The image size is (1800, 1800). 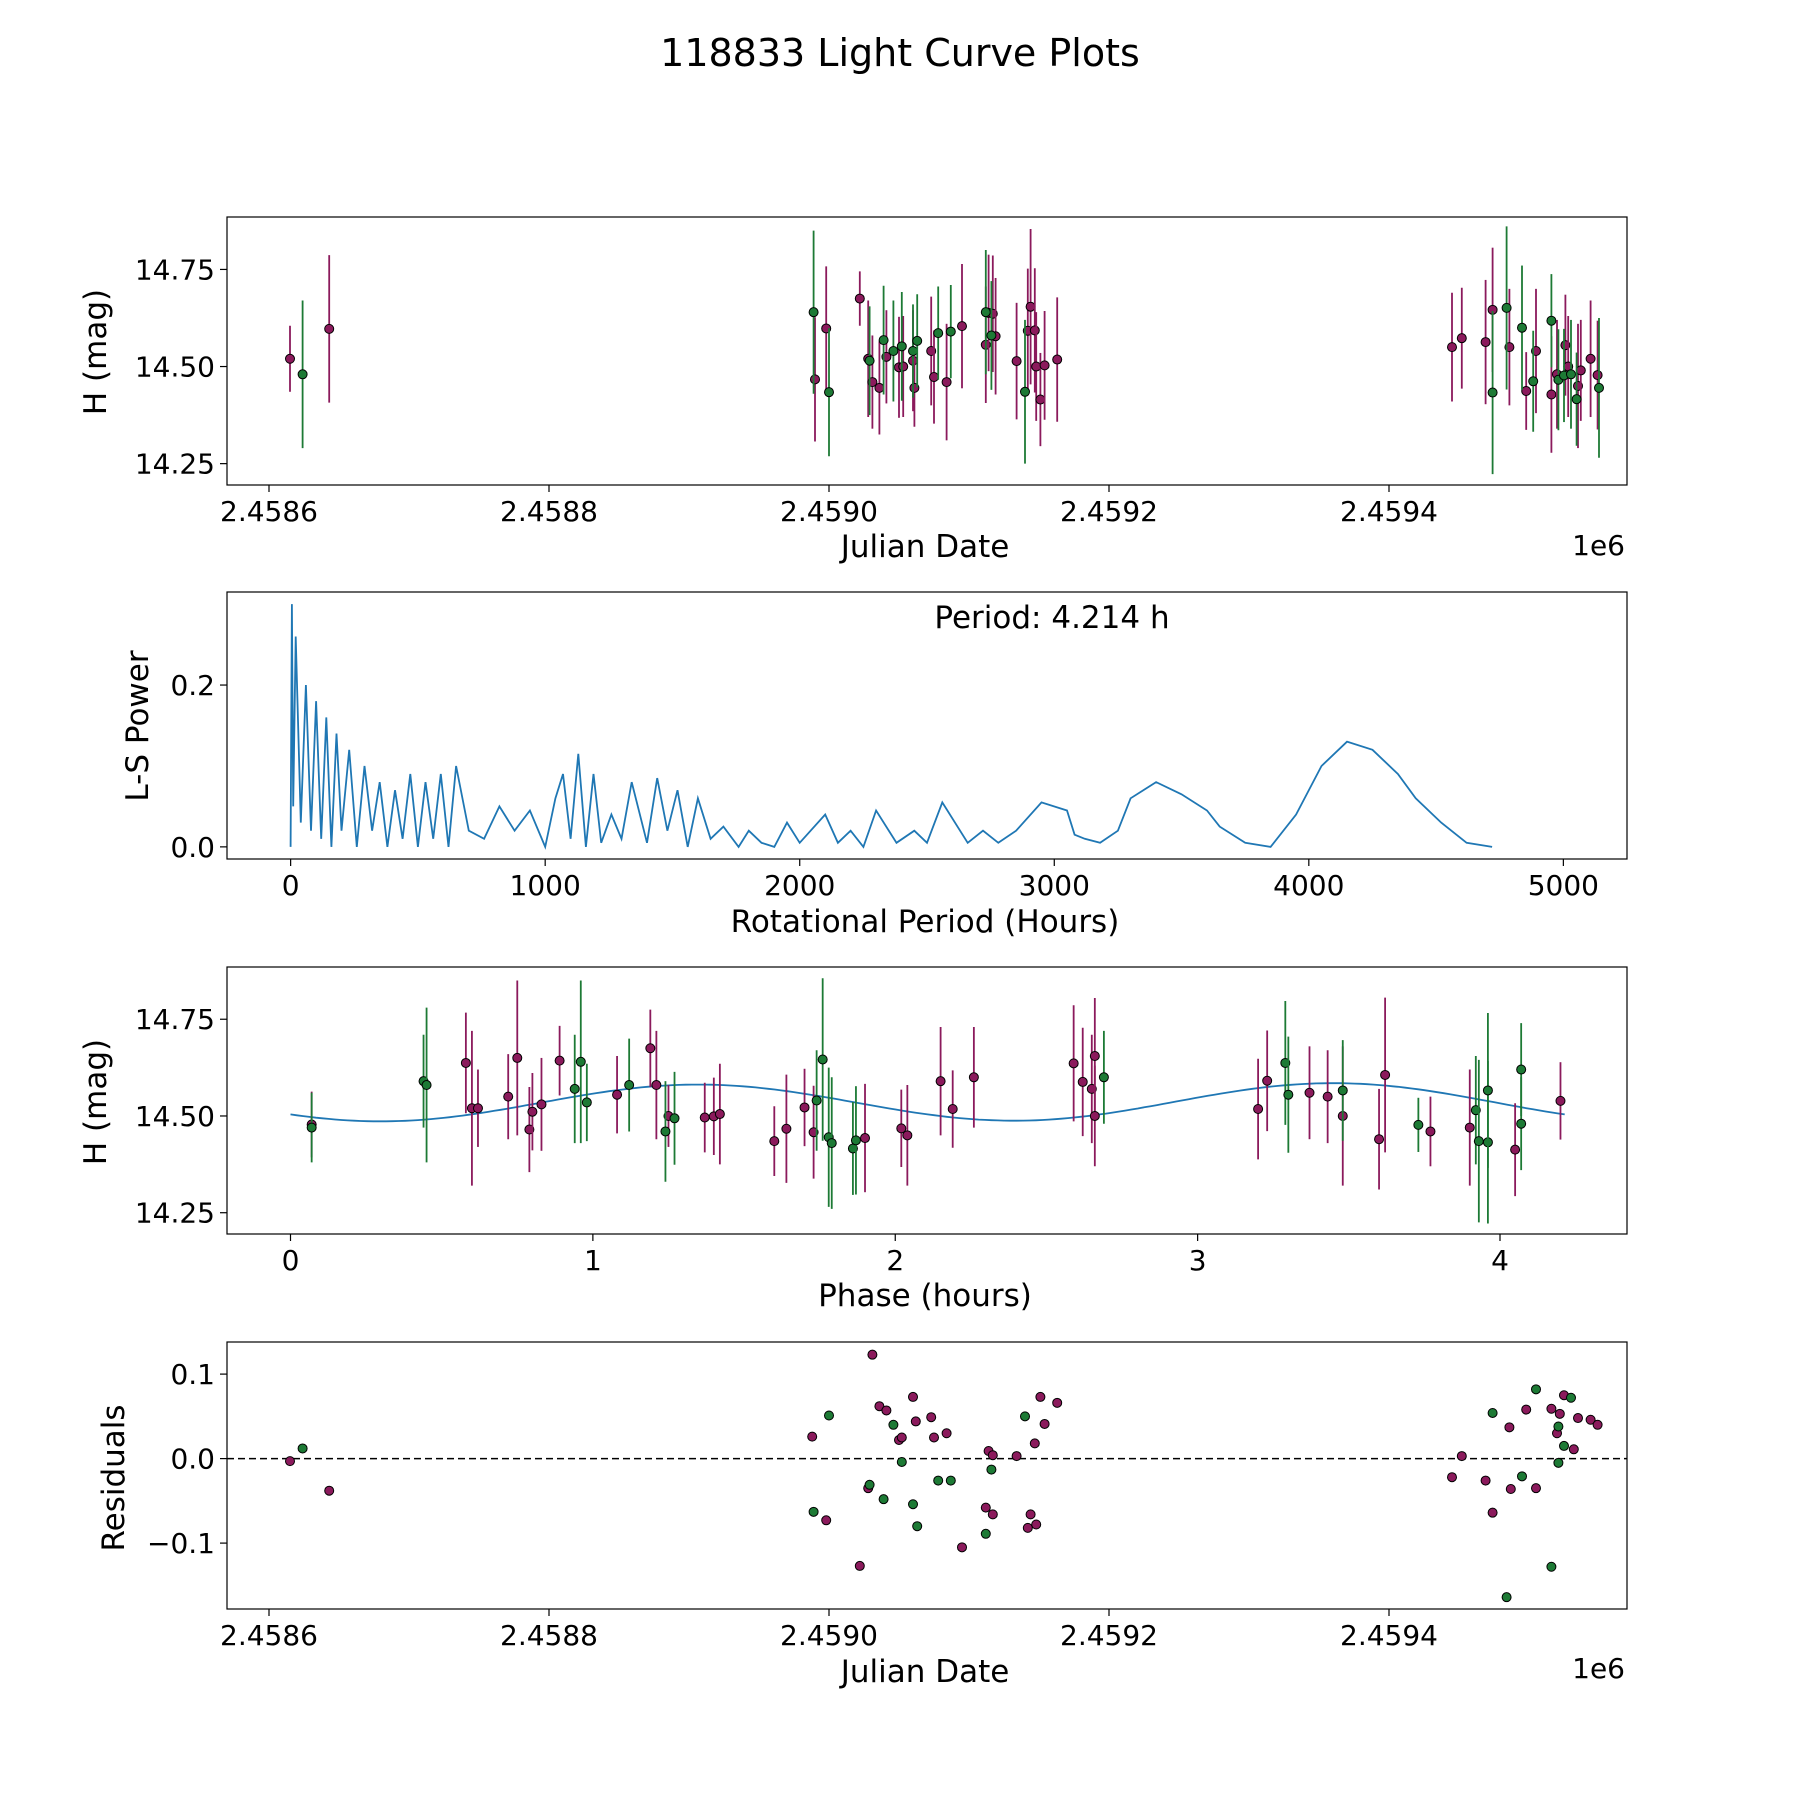 What do you see at coordinates (944, 350) in the screenshot?
I see `lightcurve-plot-area` at bounding box center [944, 350].